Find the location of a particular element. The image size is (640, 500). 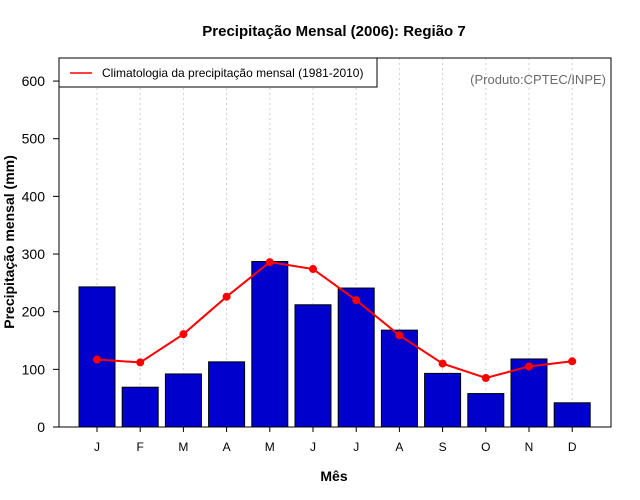

chart-title: Precipitação Mensal (2006): Região 7 is located at coordinates (333, 31).